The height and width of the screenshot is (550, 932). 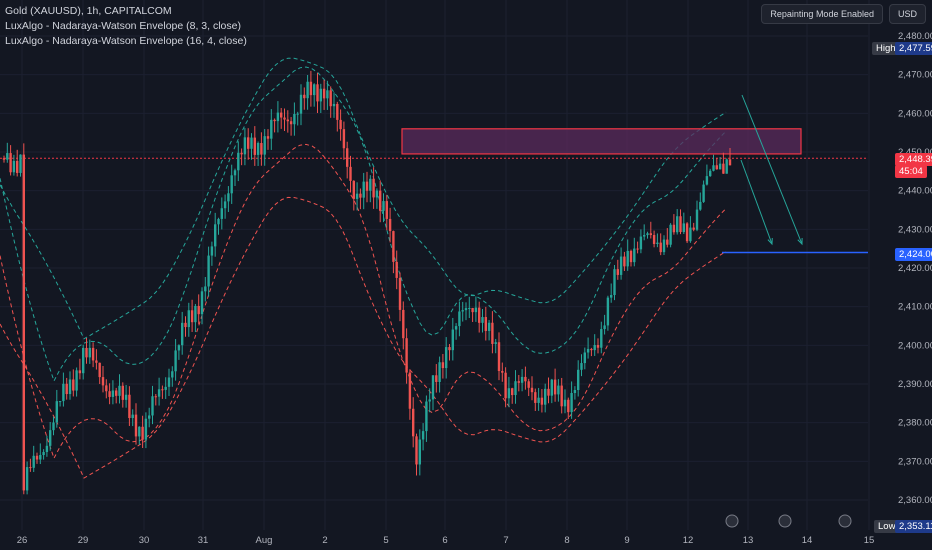 I want to click on currency-button: USD, so click(x=907, y=14).